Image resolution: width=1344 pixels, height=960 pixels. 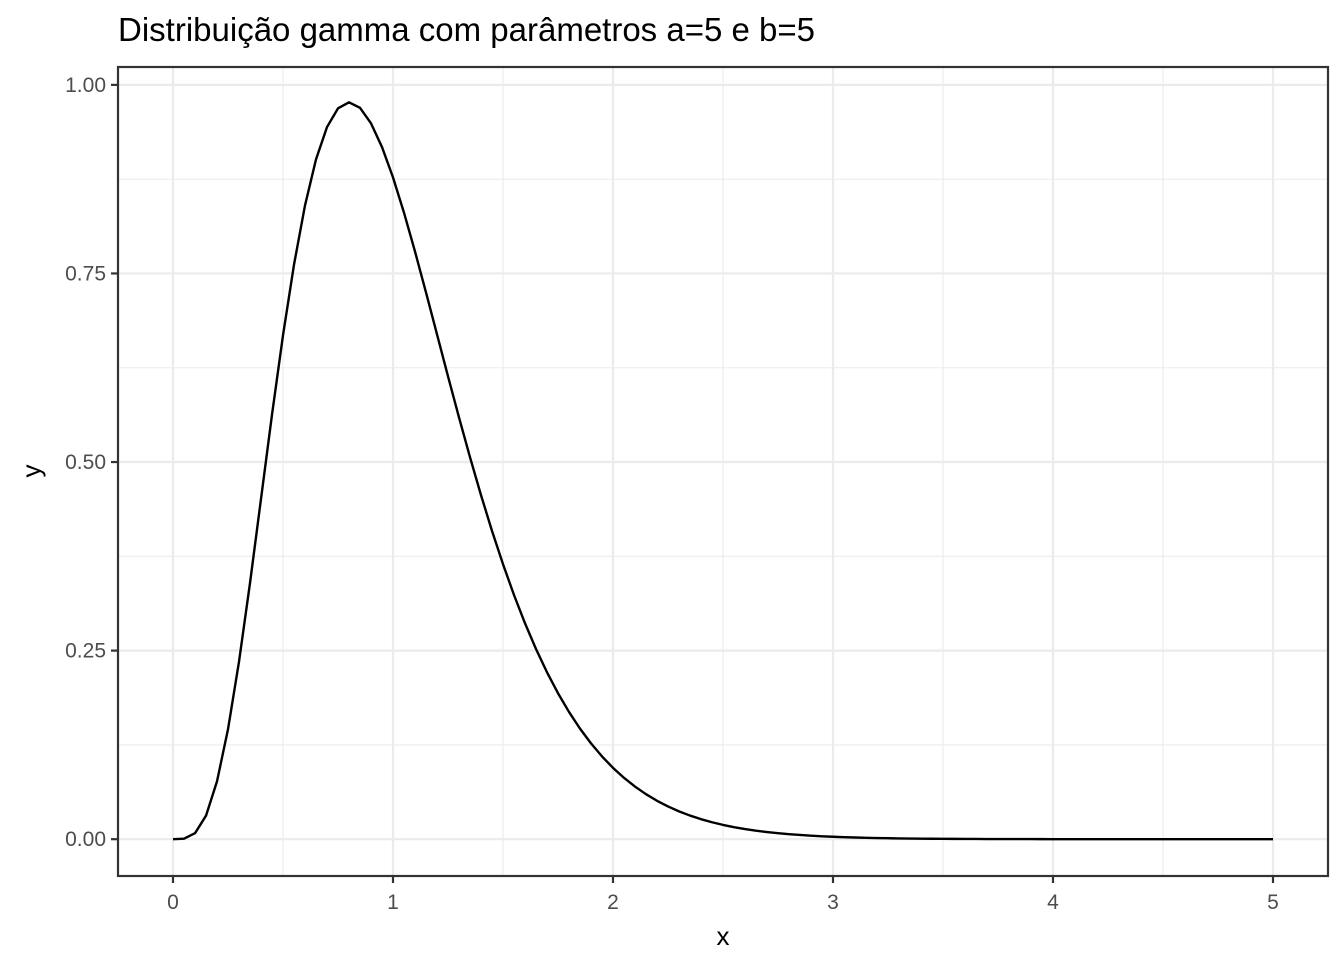 I want to click on y-tick-label: 0.25, so click(x=85, y=651).